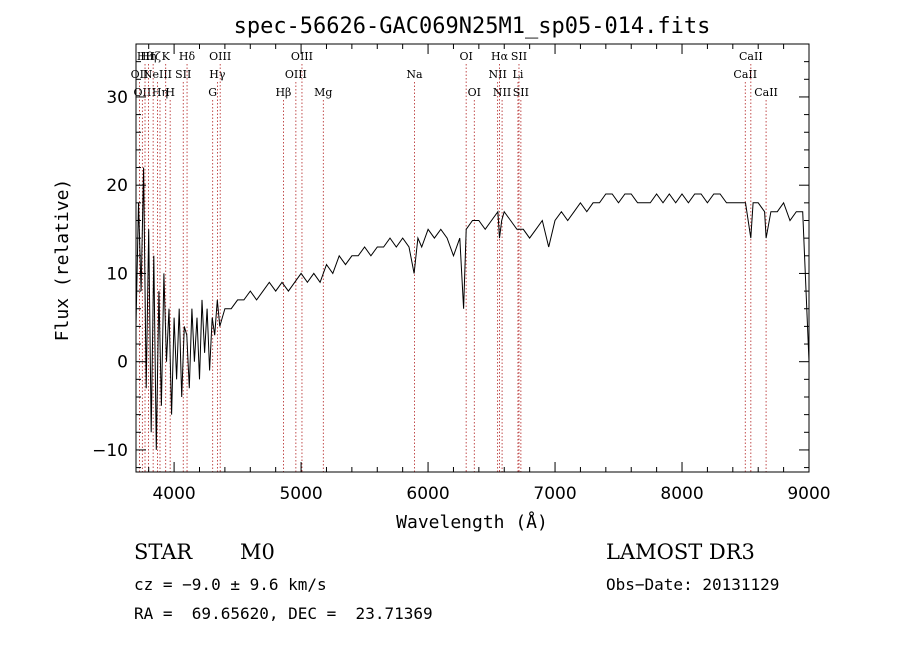 The width and height of the screenshot is (900, 649). What do you see at coordinates (153, 56) in the screenshot?
I see `line-marker-label: Hζ` at bounding box center [153, 56].